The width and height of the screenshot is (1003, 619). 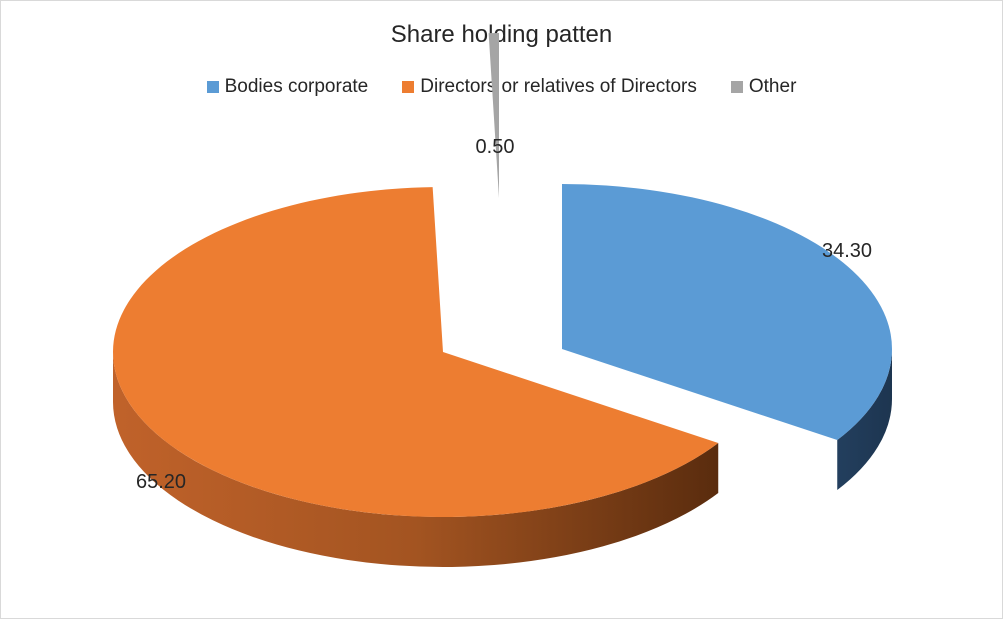 I want to click on slice-top-bodies-corporate, so click(x=727, y=312).